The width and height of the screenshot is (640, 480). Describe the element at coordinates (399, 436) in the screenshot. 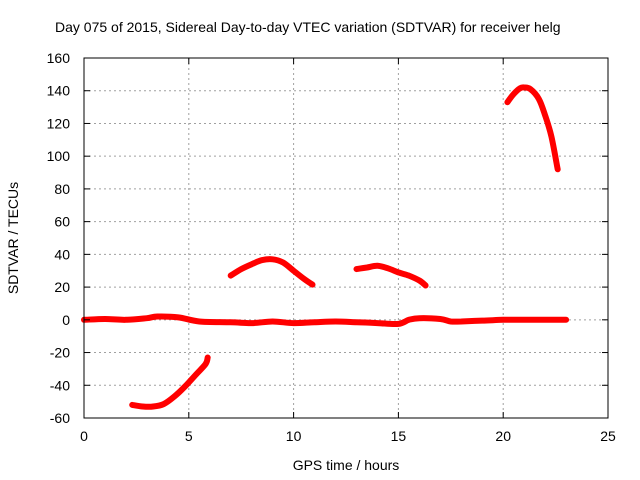

I see `x-tick-label: 15` at that location.